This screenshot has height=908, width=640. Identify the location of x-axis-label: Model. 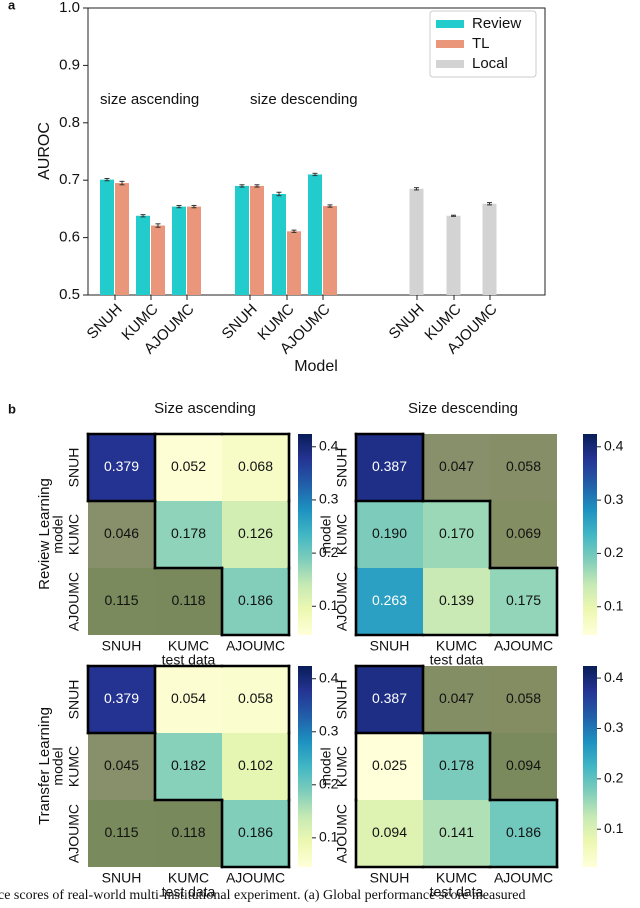
(316, 366).